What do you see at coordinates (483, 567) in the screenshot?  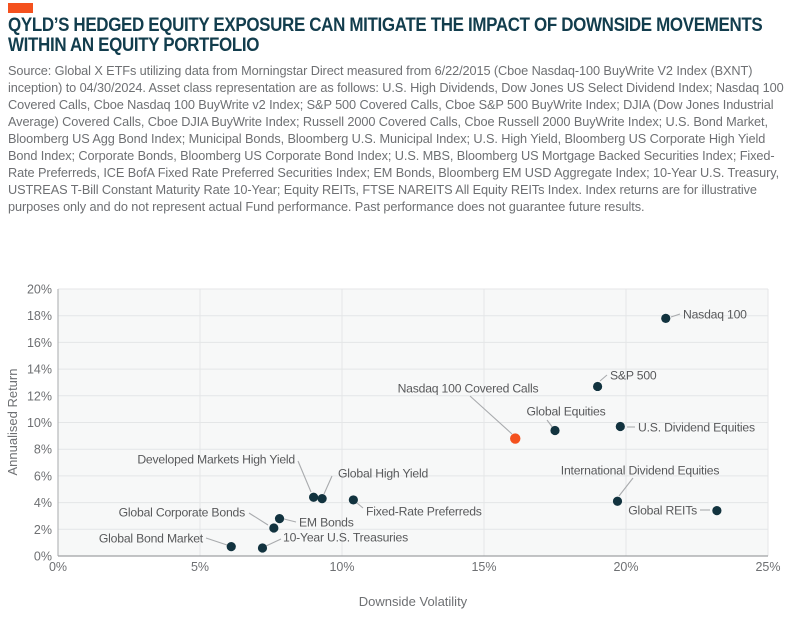 I see `x-tick-label: 15%` at bounding box center [483, 567].